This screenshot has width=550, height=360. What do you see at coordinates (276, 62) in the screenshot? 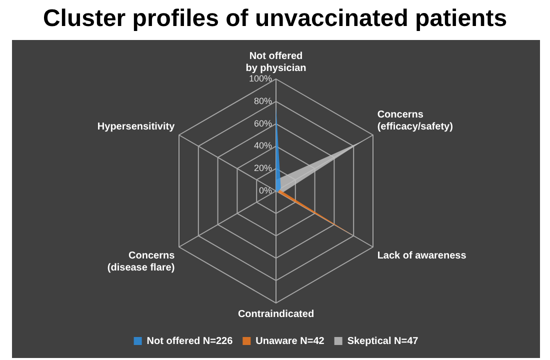
I see `spoke-label: Not offered by physician` at bounding box center [276, 62].